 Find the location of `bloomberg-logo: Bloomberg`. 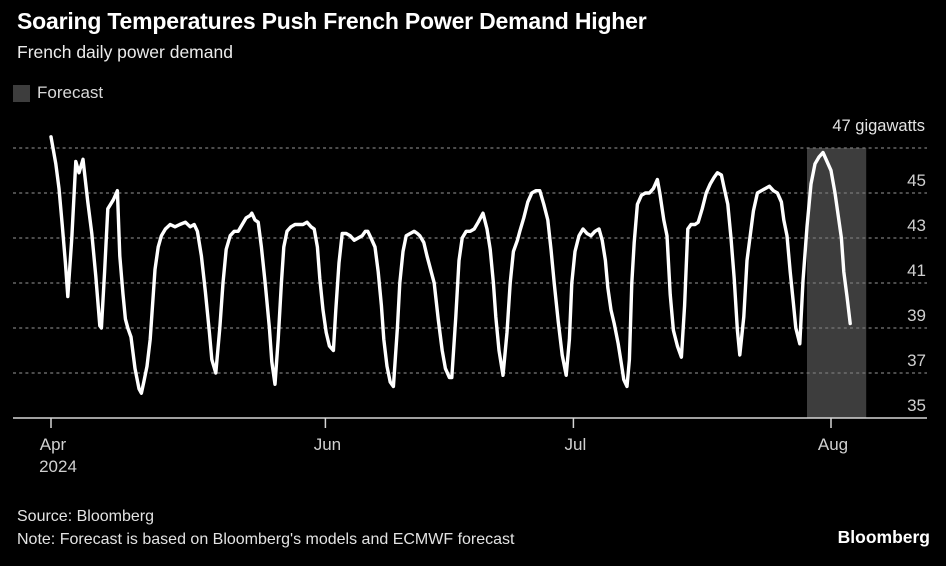

bloomberg-logo: Bloomberg is located at coordinates (883, 537).